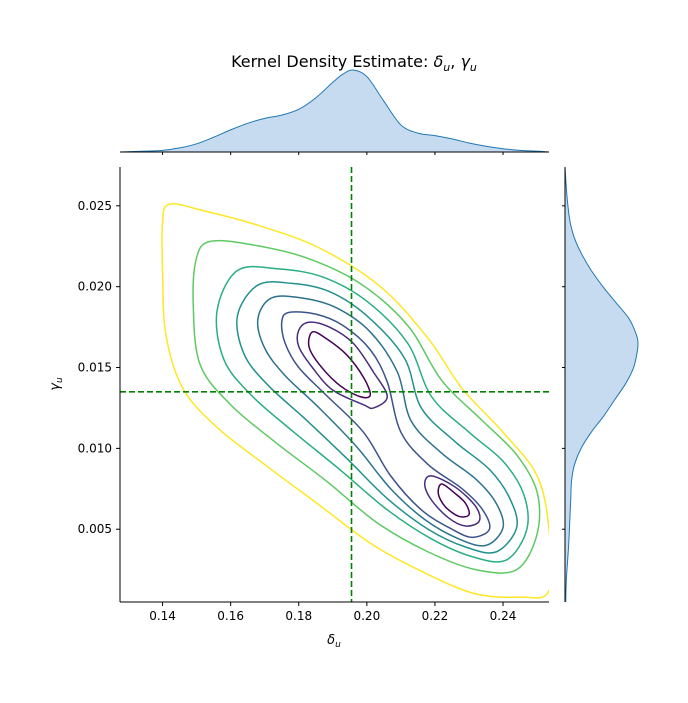 The width and height of the screenshot is (688, 703). I want to click on y-tick-label: 0.005, so click(95, 529).